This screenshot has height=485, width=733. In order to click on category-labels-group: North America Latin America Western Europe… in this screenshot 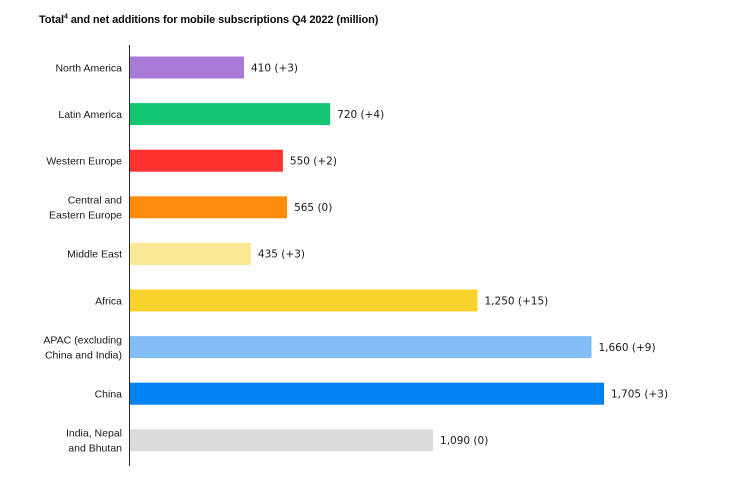, I will do `click(82, 258)`.